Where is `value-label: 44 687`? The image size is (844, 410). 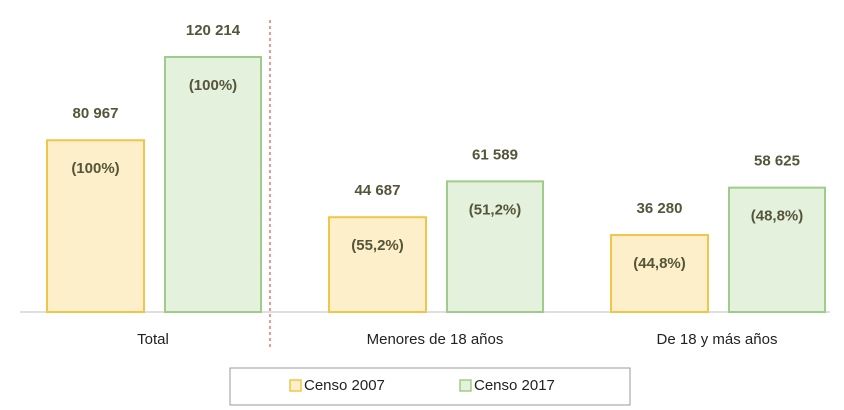
value-label: 44 687 is located at coordinates (378, 190).